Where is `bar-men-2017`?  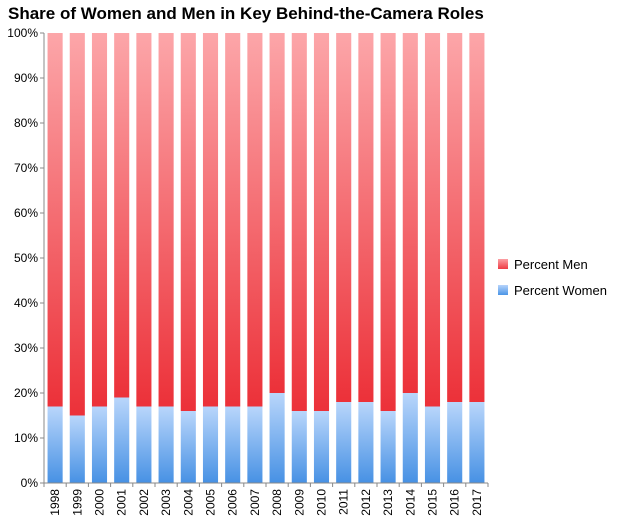 bar-men-2017 is located at coordinates (477, 217).